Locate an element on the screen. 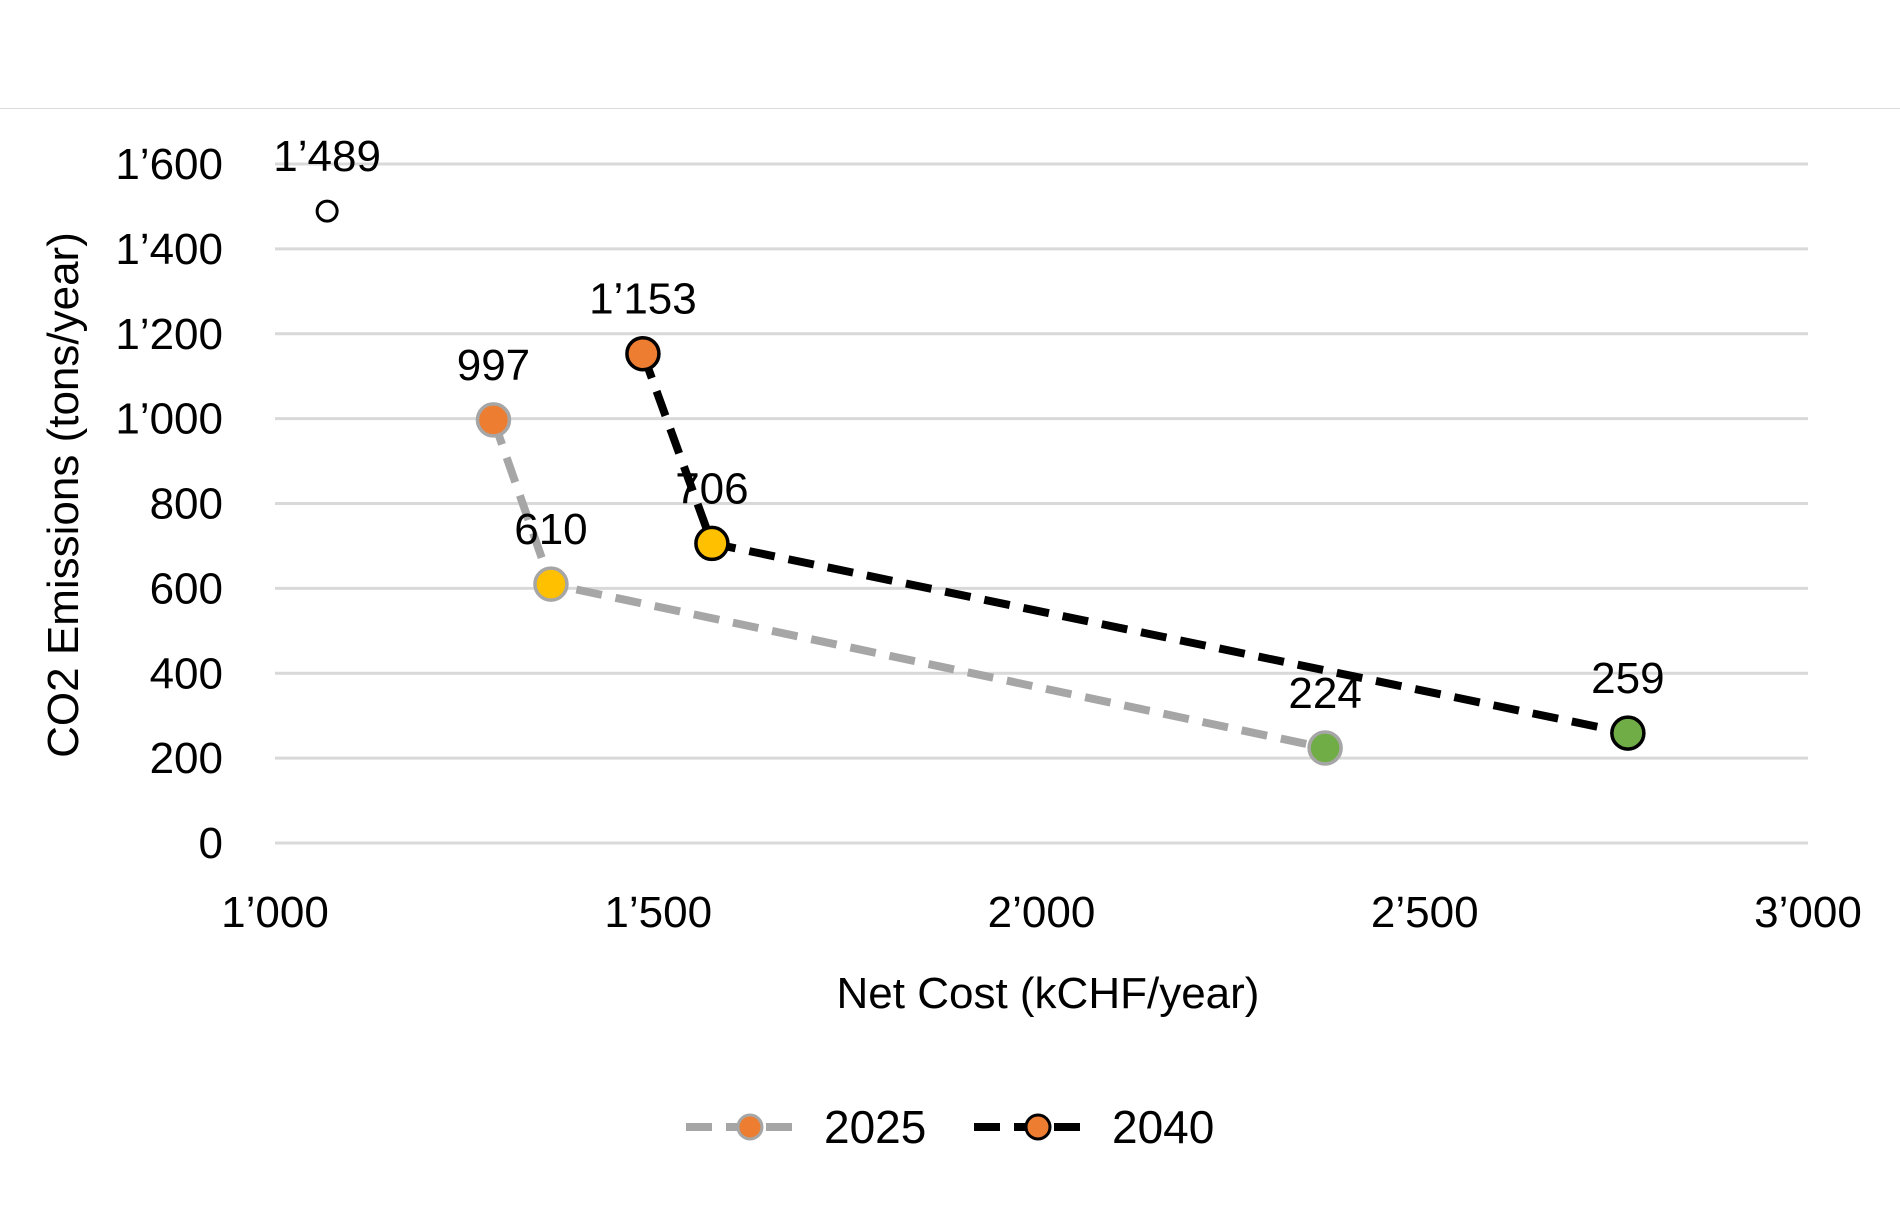 The width and height of the screenshot is (1900, 1220). y-tick-label: 1’400 is located at coordinates (169, 249).